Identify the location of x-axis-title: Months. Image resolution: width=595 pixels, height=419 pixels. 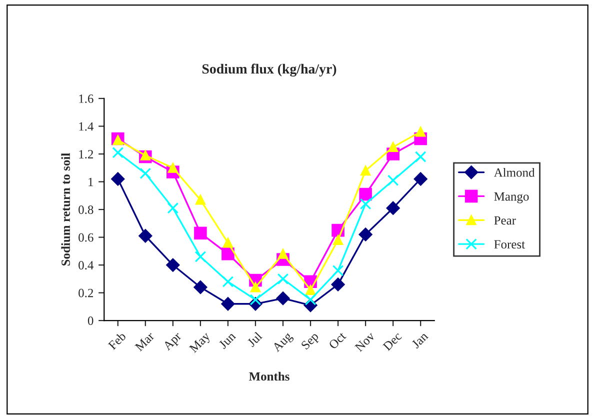
(269, 376).